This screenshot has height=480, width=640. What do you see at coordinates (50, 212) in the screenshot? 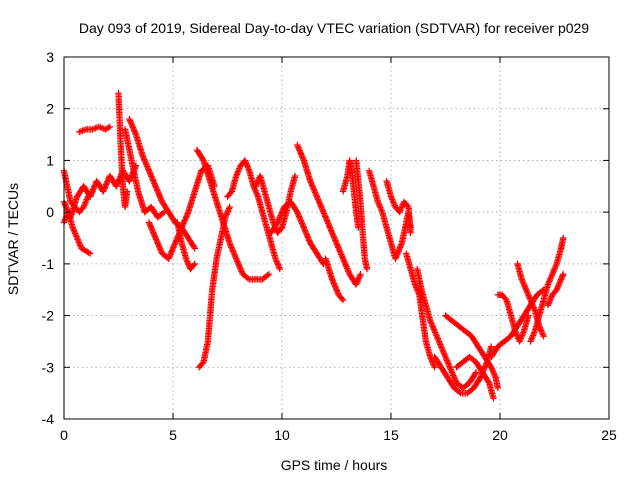
I see `y-tick-label: 0` at bounding box center [50, 212].